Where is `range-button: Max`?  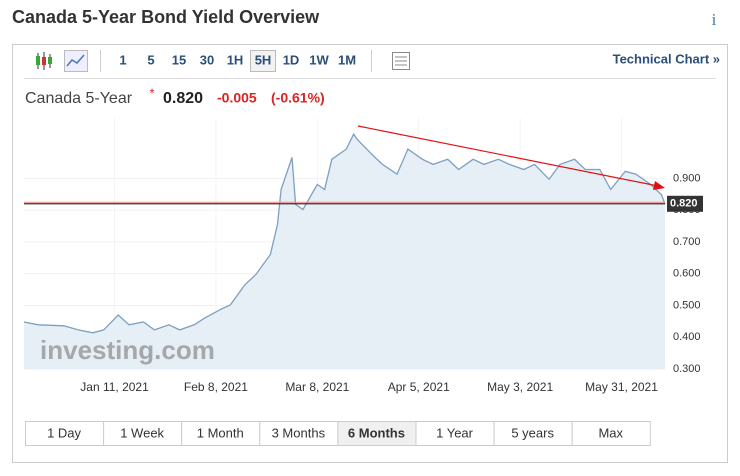
range-button: Max is located at coordinates (610, 432).